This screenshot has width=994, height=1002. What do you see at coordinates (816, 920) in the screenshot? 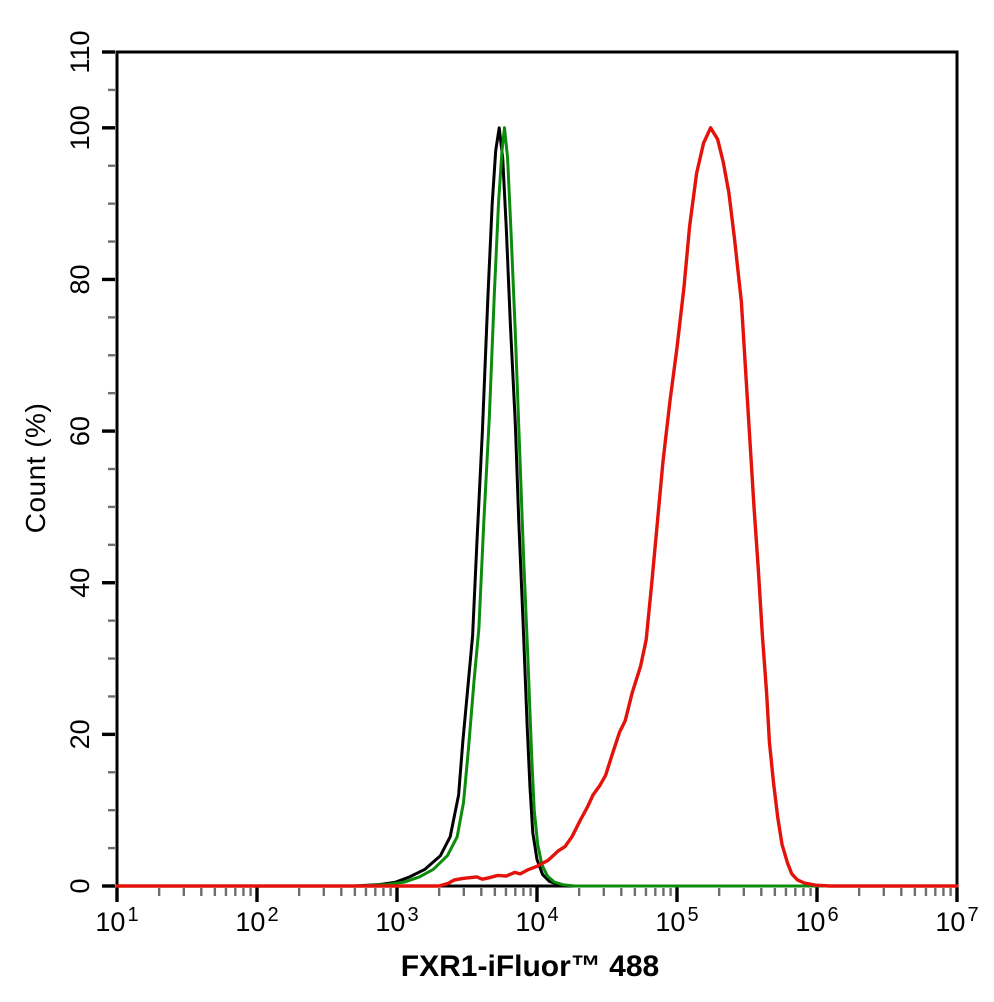
I see `x-tick-label: 10 6` at bounding box center [816, 920].